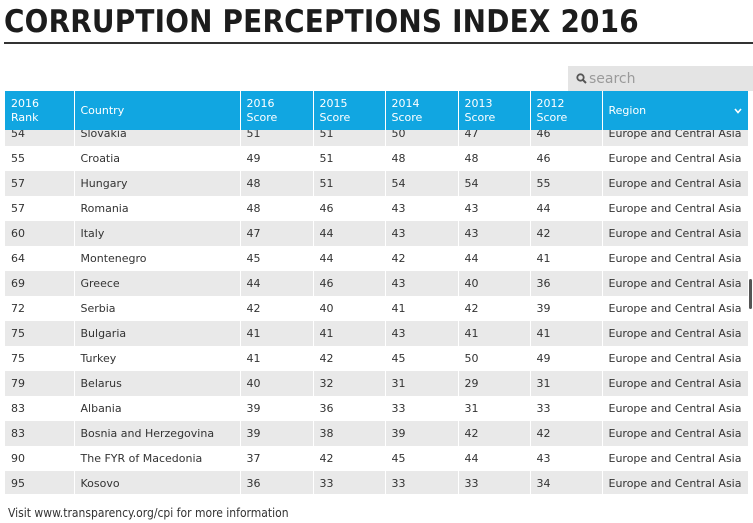 The width and height of the screenshot is (753, 523). Describe the element at coordinates (349, 333) in the screenshot. I see `score-2015-cell: 41` at that location.